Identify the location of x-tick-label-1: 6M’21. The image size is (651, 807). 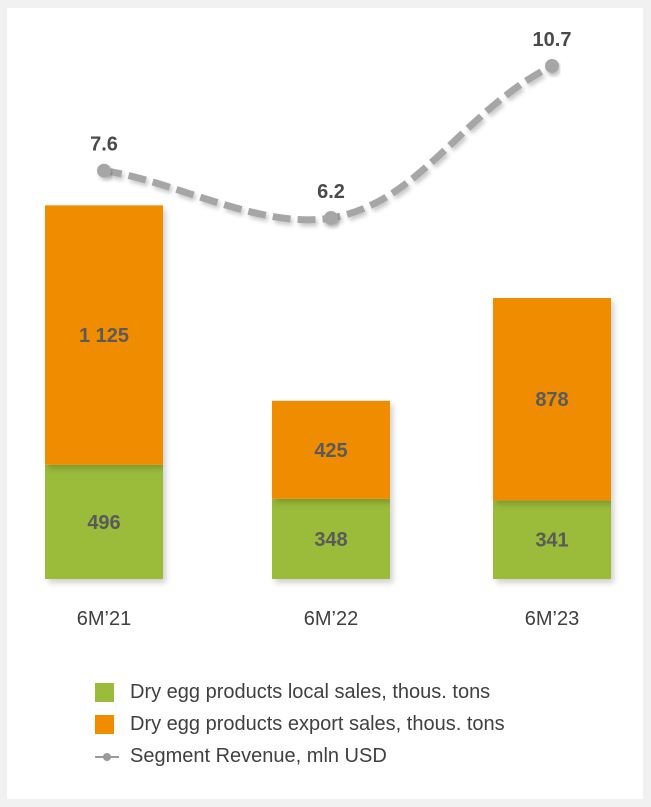
(104, 619).